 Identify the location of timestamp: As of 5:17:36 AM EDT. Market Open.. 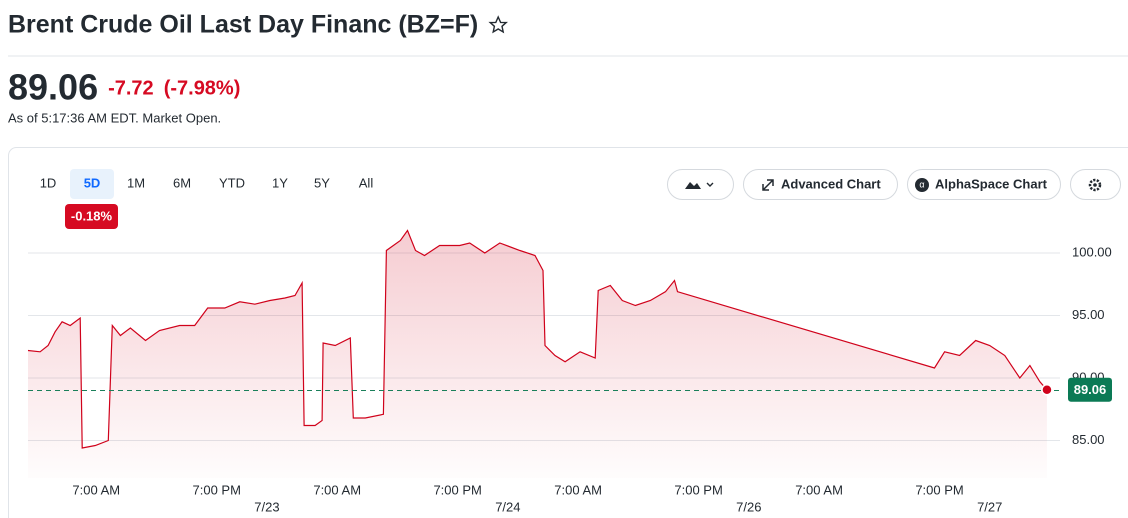
(114, 117).